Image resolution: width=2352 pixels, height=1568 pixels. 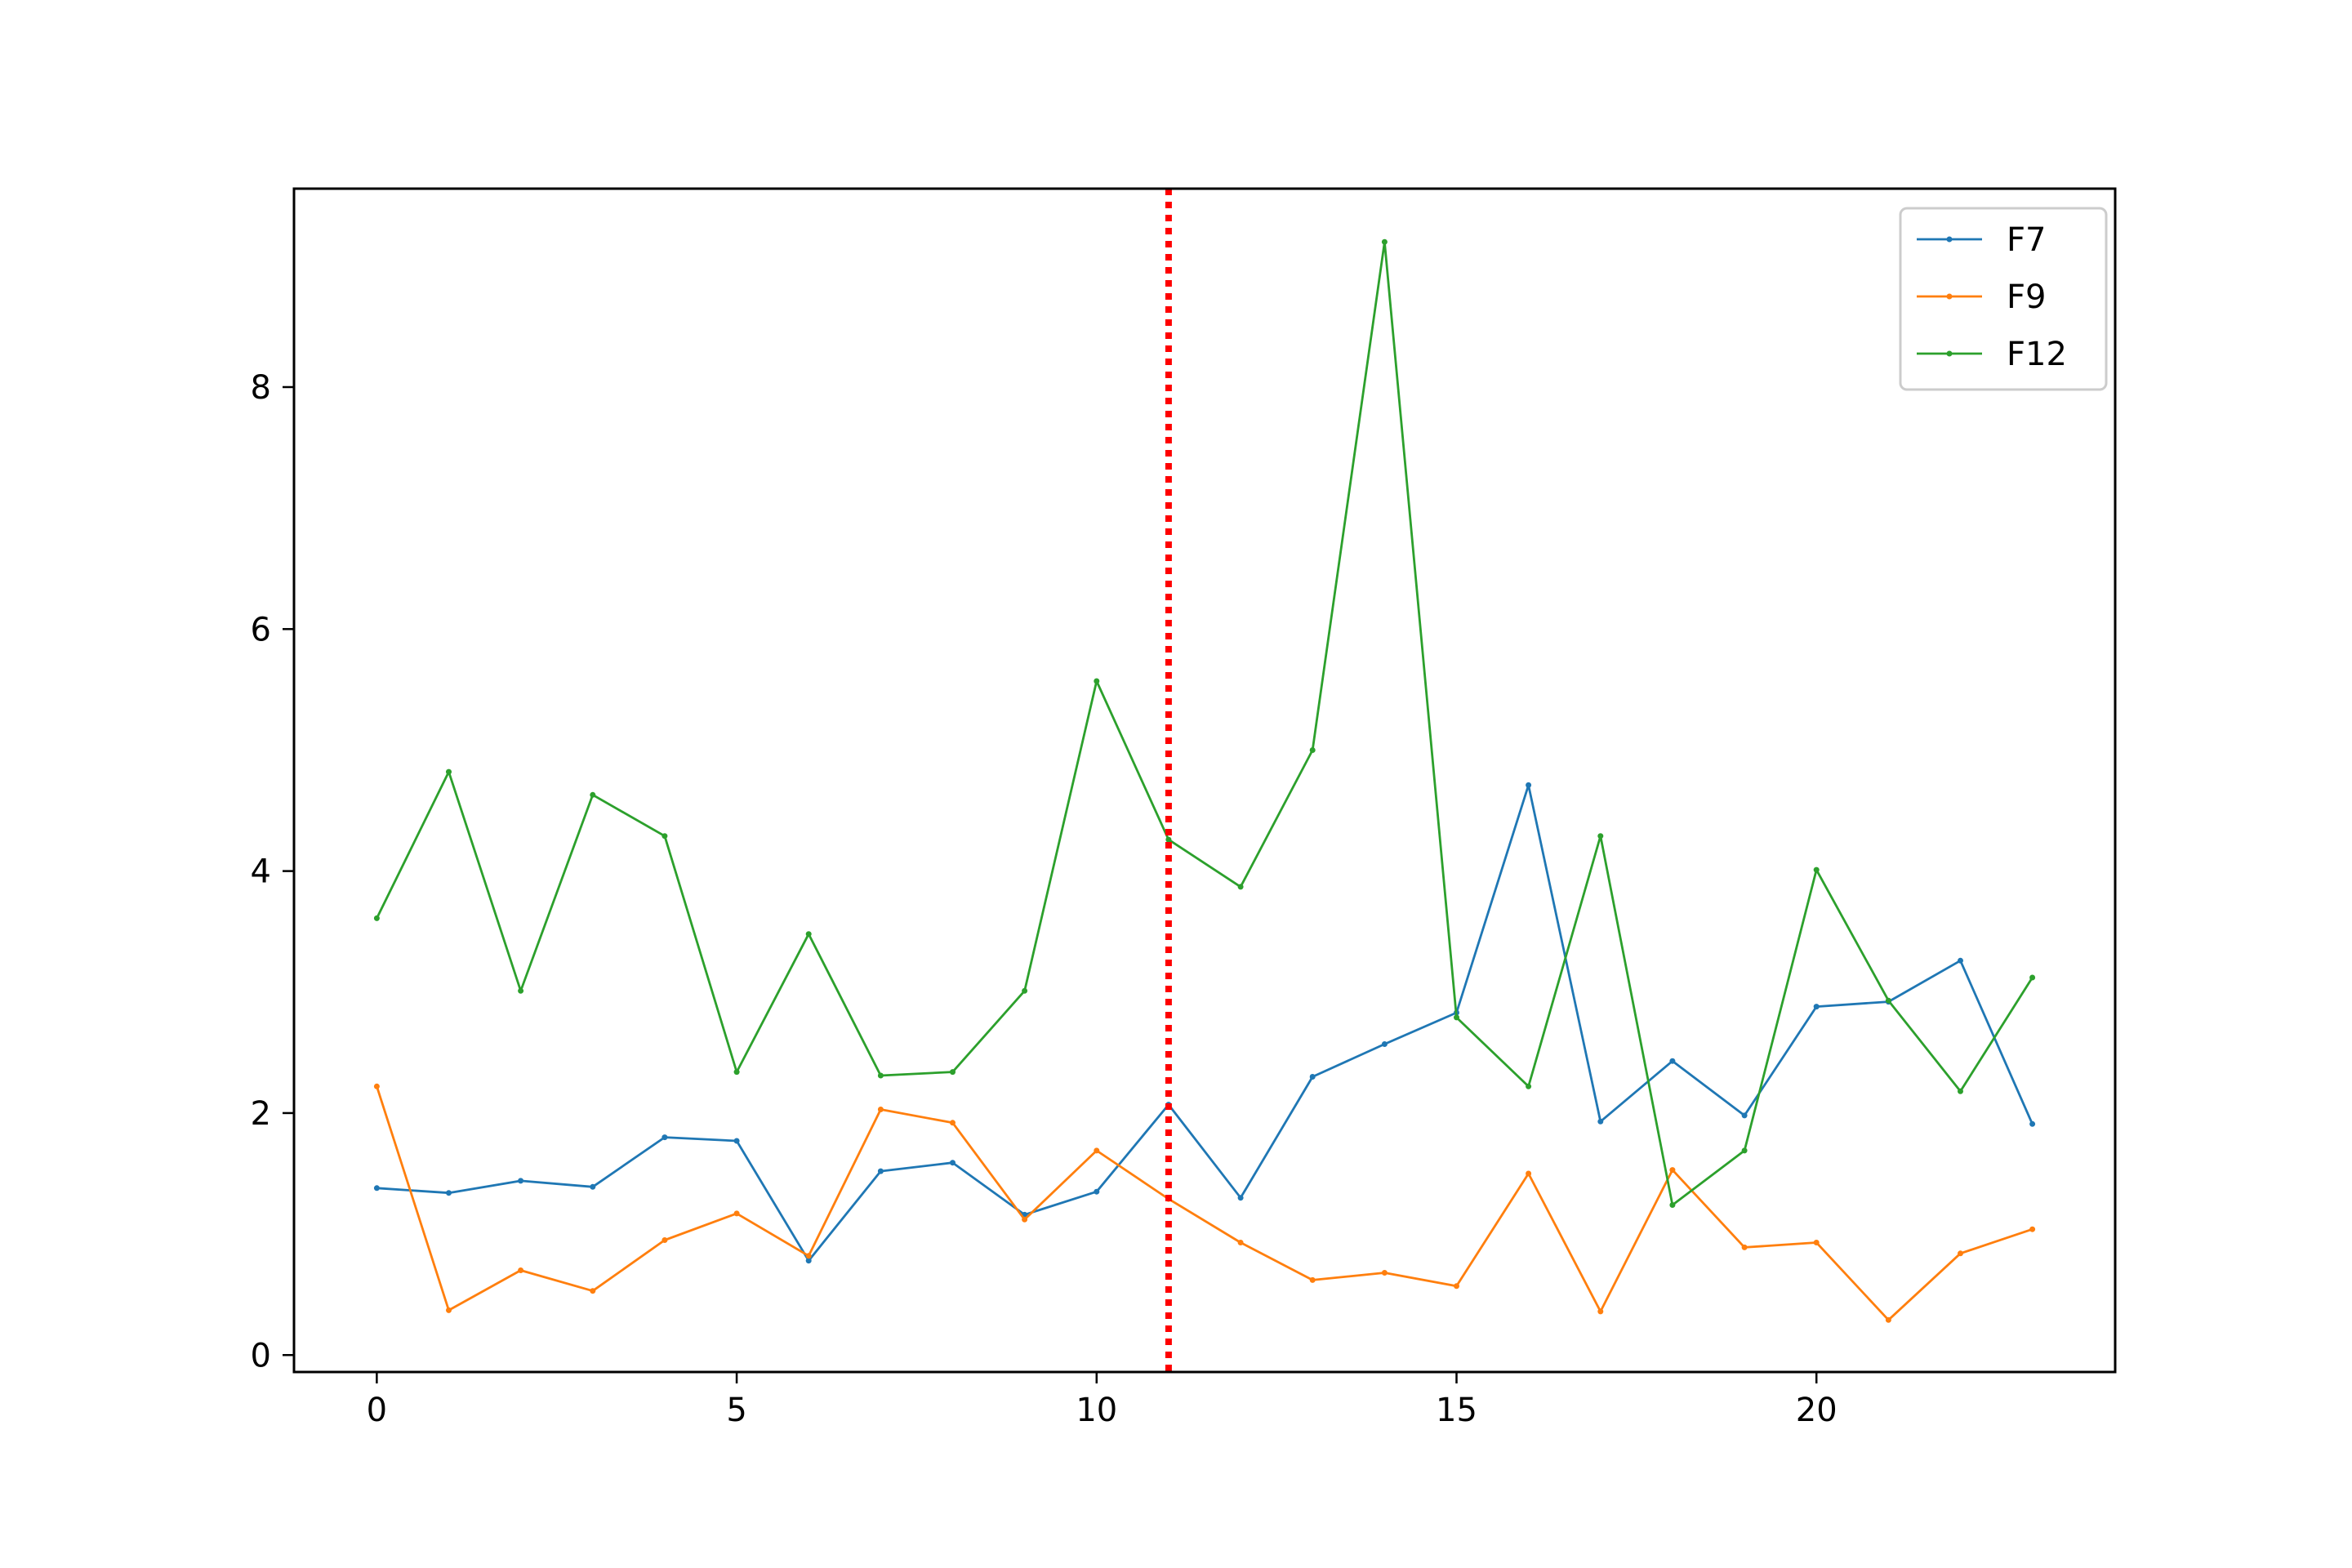 What do you see at coordinates (261, 629) in the screenshot?
I see `y-tick-label: 6` at bounding box center [261, 629].